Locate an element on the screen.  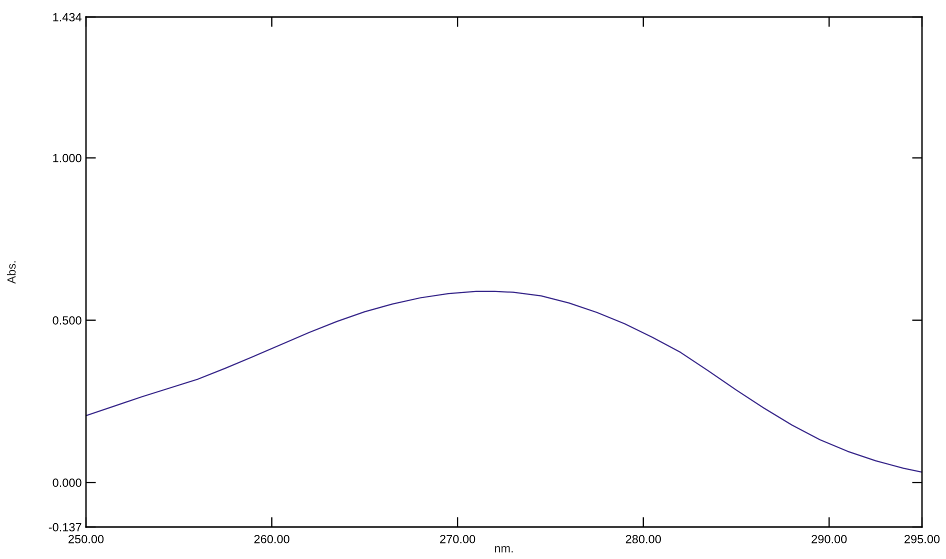
x-tick-label: 280.00 is located at coordinates (643, 539).